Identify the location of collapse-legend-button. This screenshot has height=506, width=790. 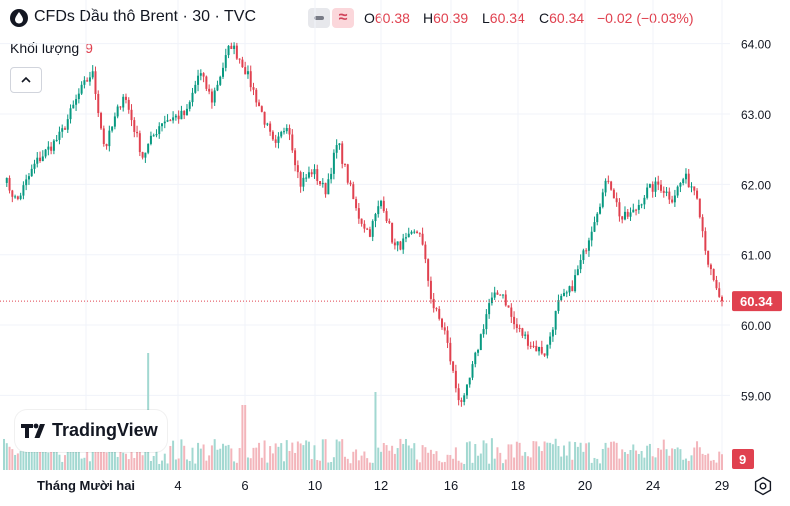
(26, 80).